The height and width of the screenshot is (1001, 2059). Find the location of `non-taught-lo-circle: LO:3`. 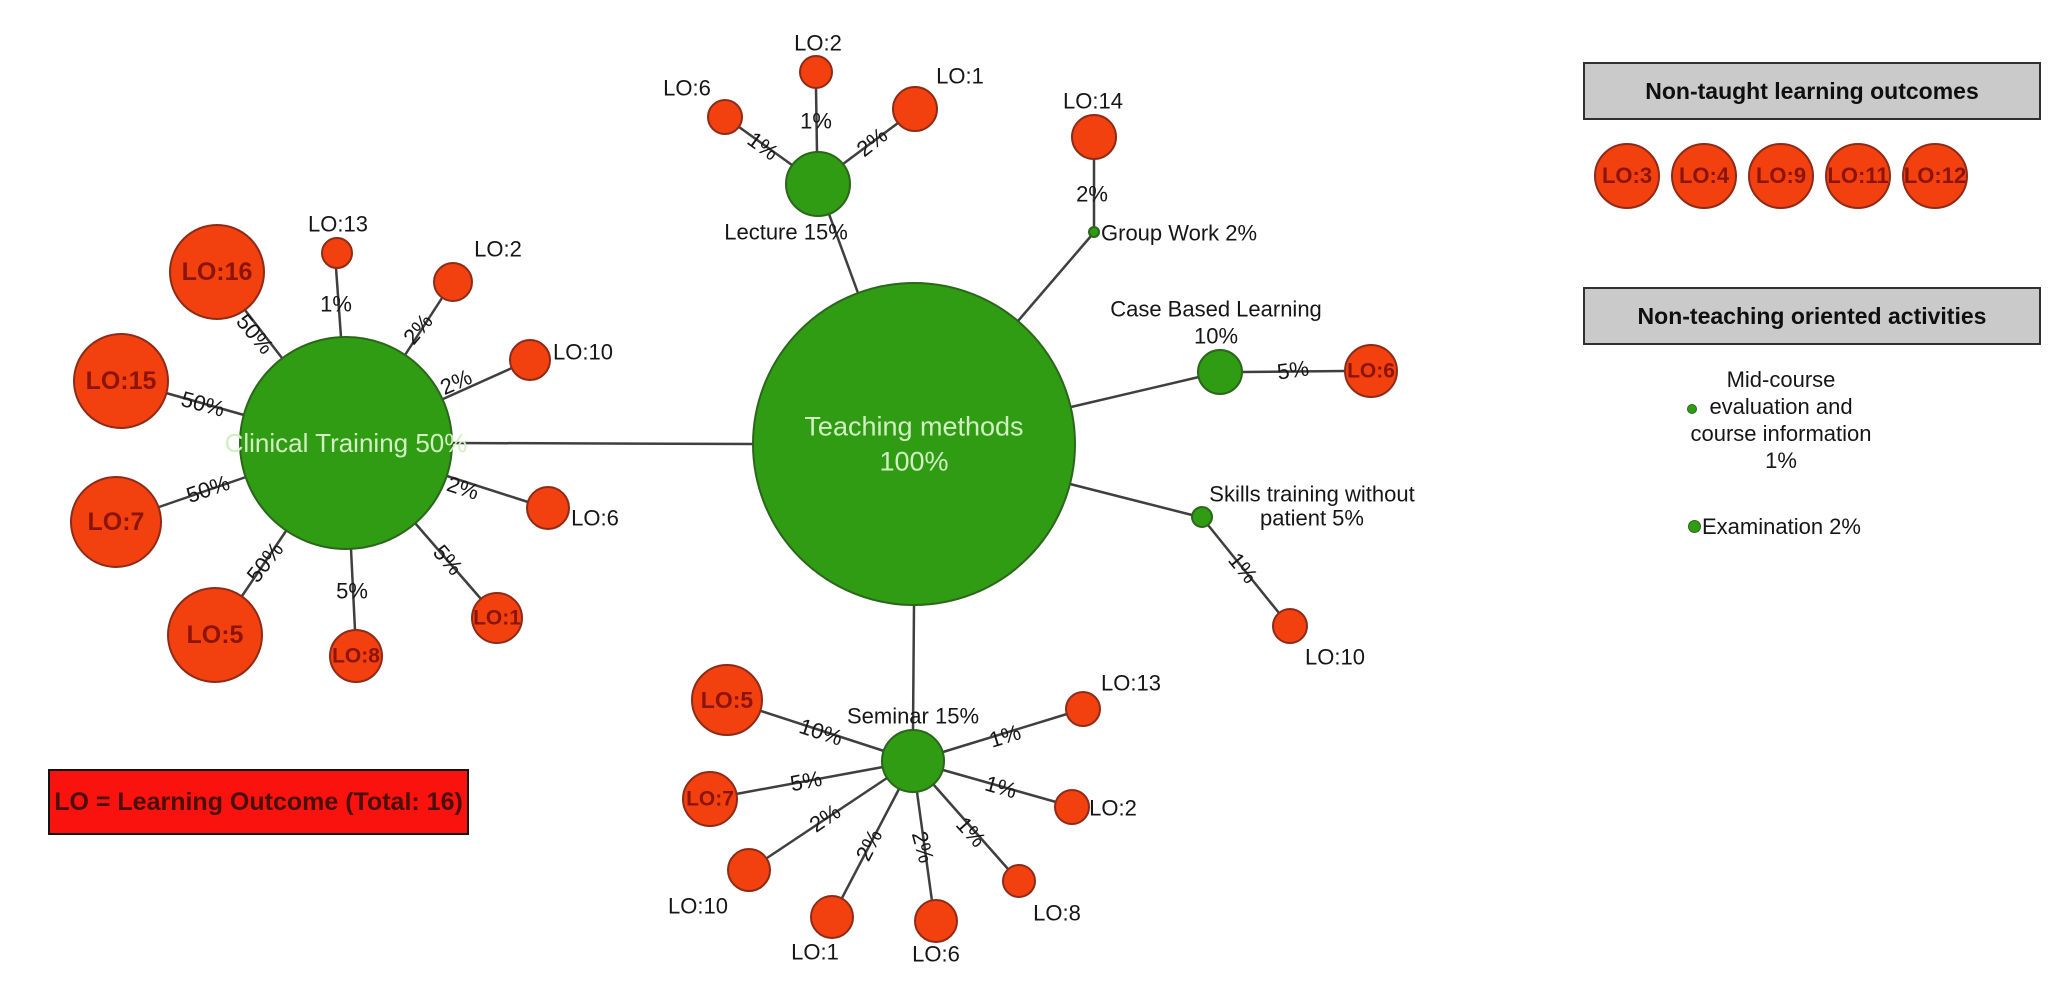

non-taught-lo-circle: LO:3 is located at coordinates (1627, 176).